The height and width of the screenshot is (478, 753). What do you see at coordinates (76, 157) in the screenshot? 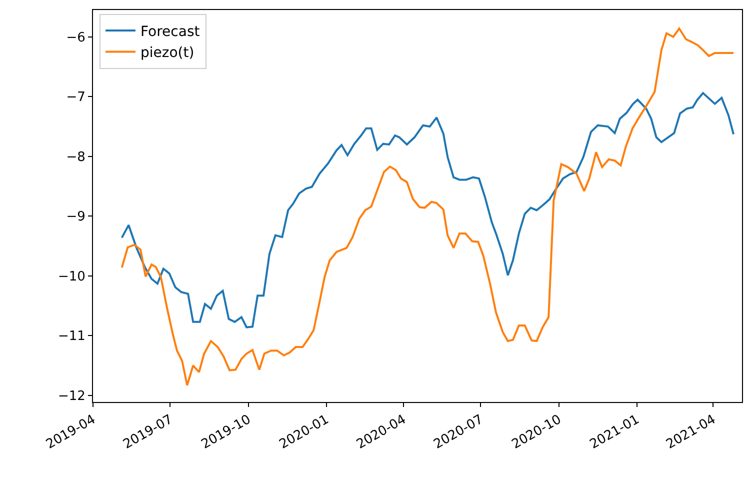
I see `y-tick-label: −8` at bounding box center [76, 157].